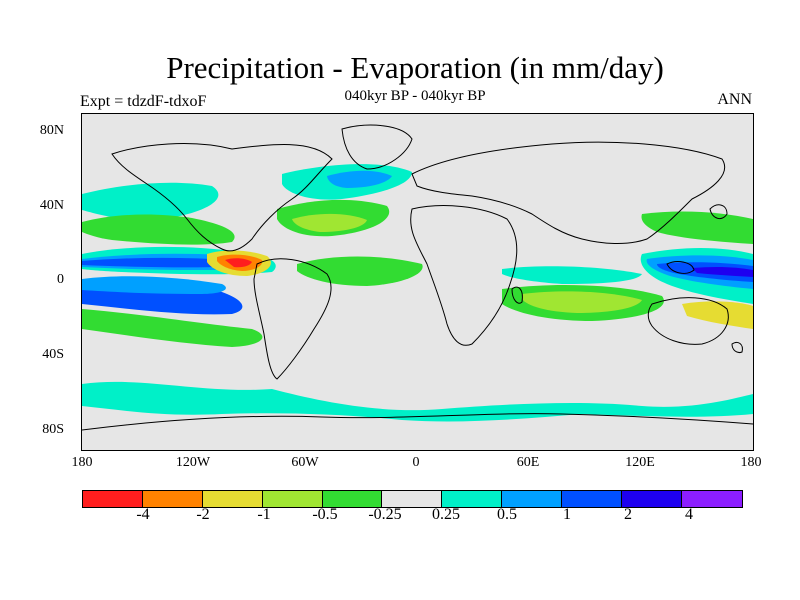 The height and width of the screenshot is (600, 800). I want to click on subtitle: 040kyr BP - 040kyr BP, so click(415, 96).